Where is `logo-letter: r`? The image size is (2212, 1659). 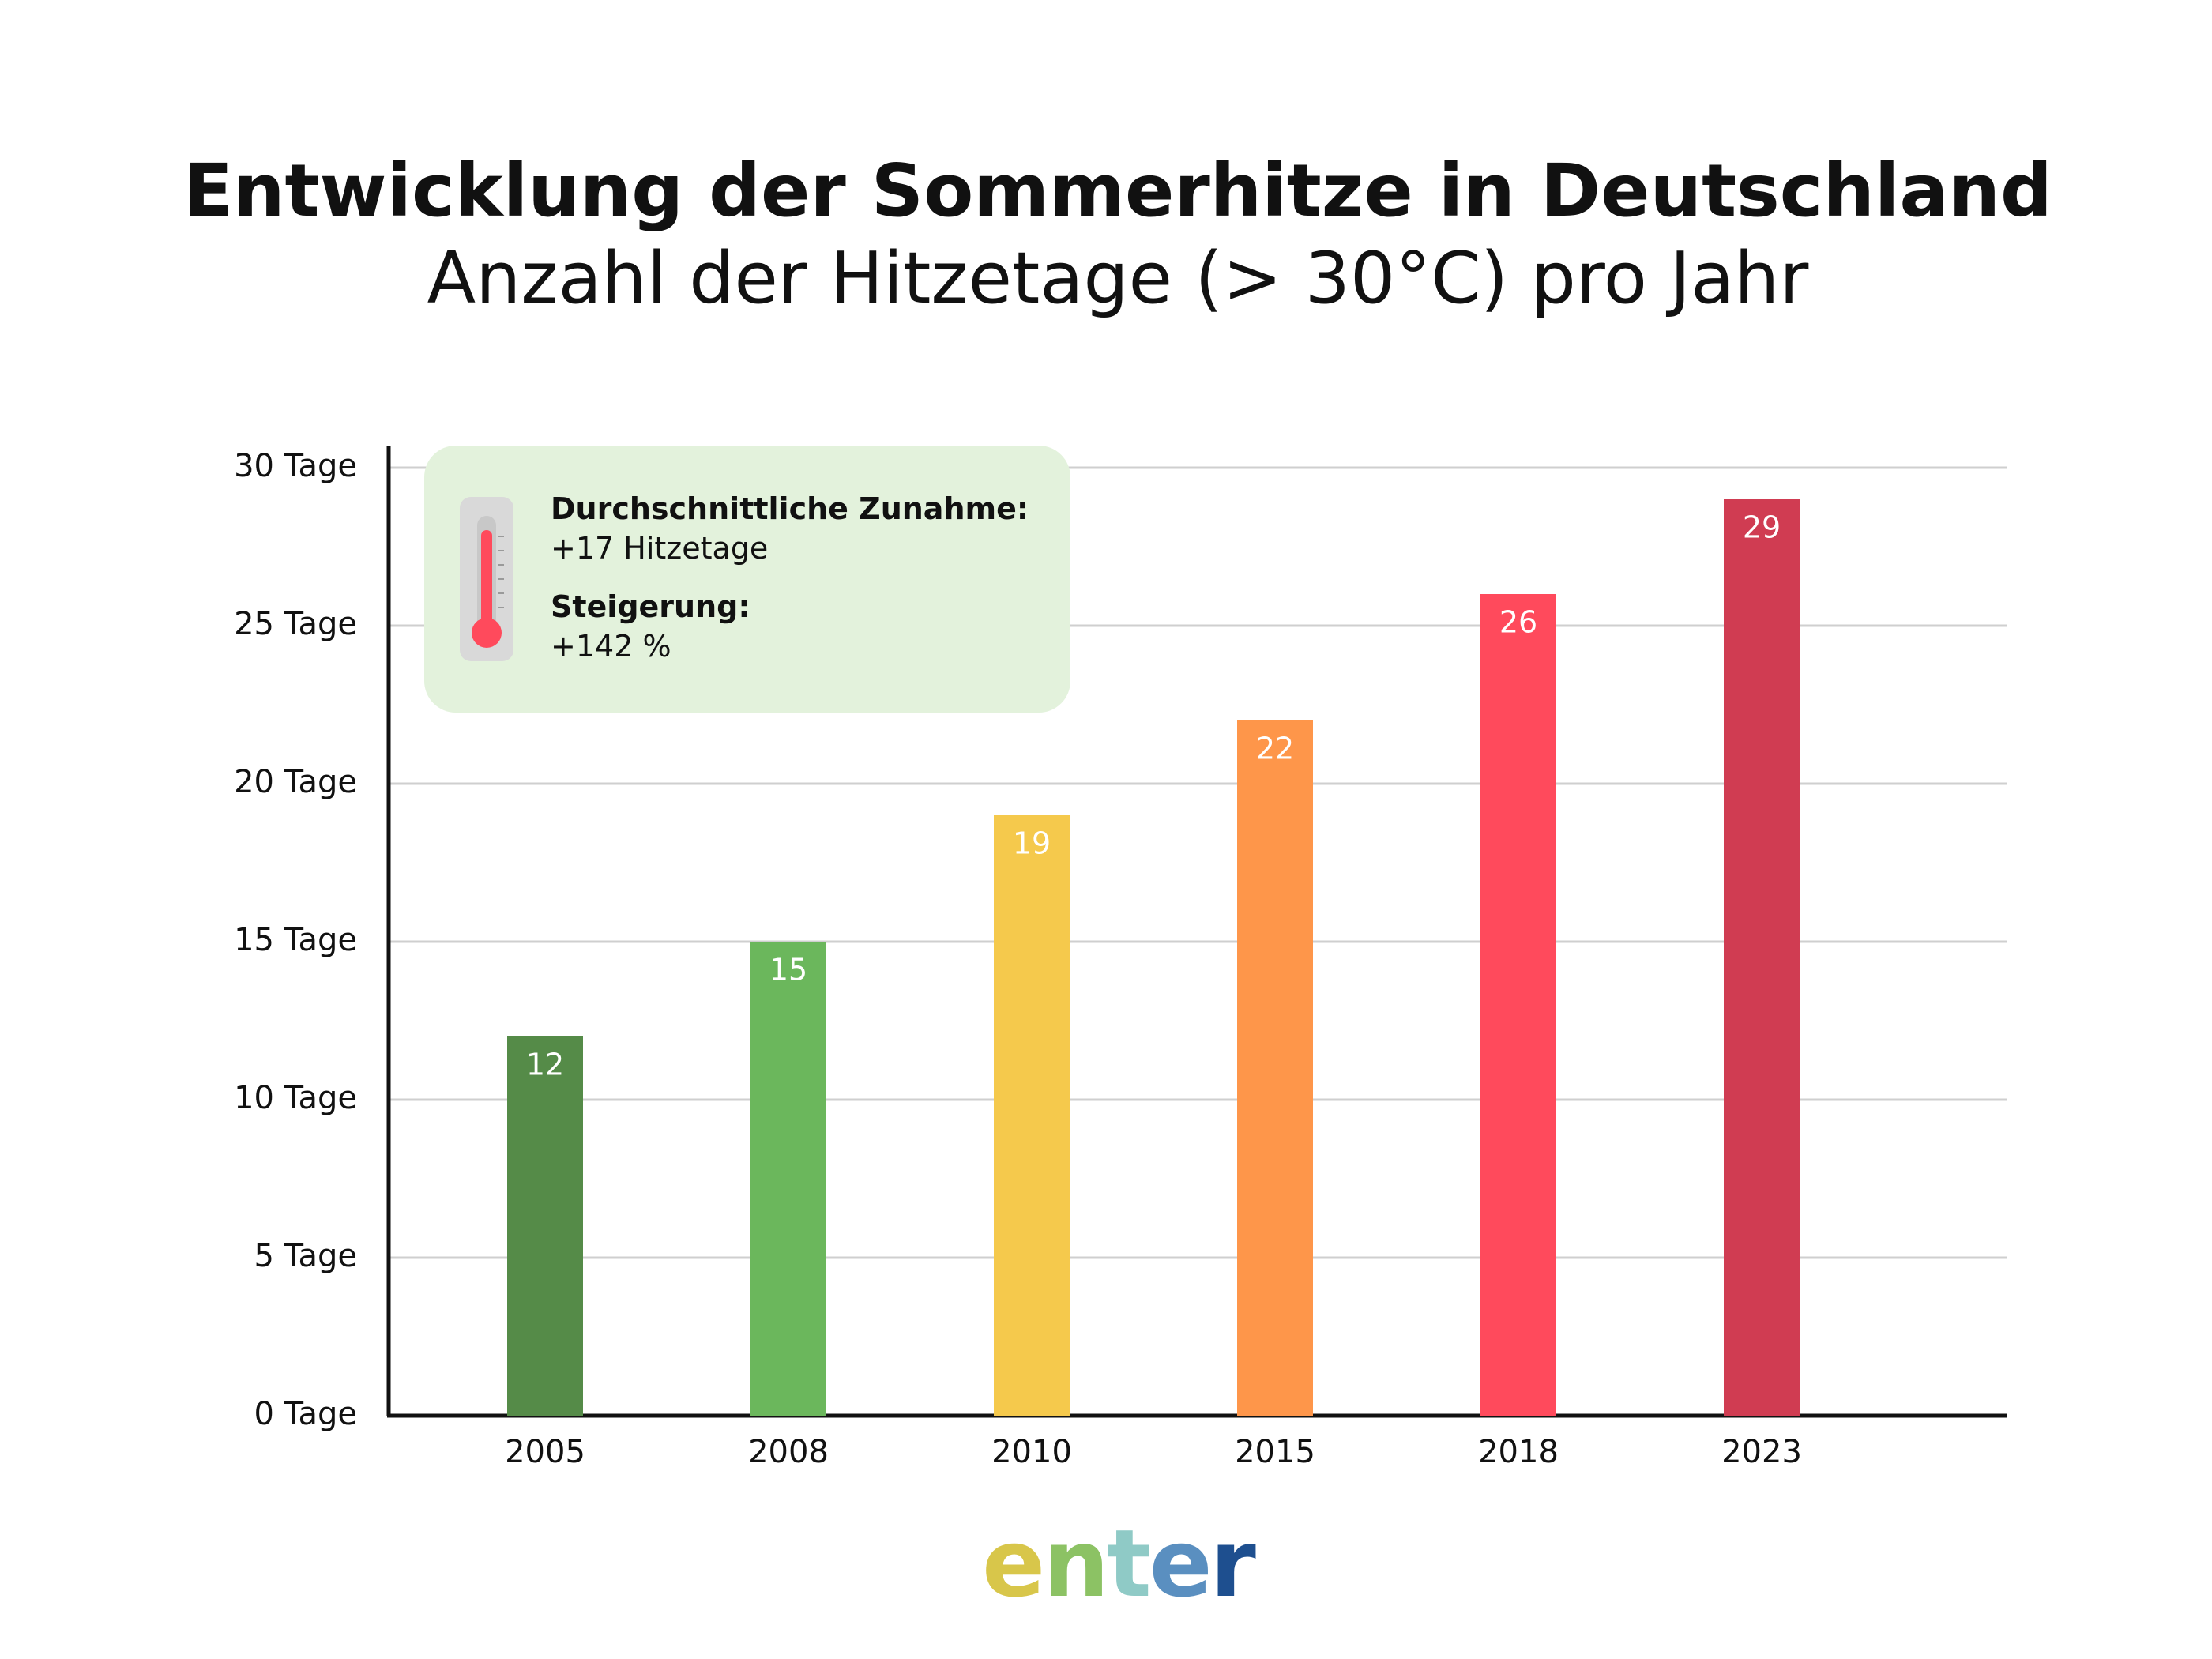 logo-letter: r is located at coordinates (1232, 1563).